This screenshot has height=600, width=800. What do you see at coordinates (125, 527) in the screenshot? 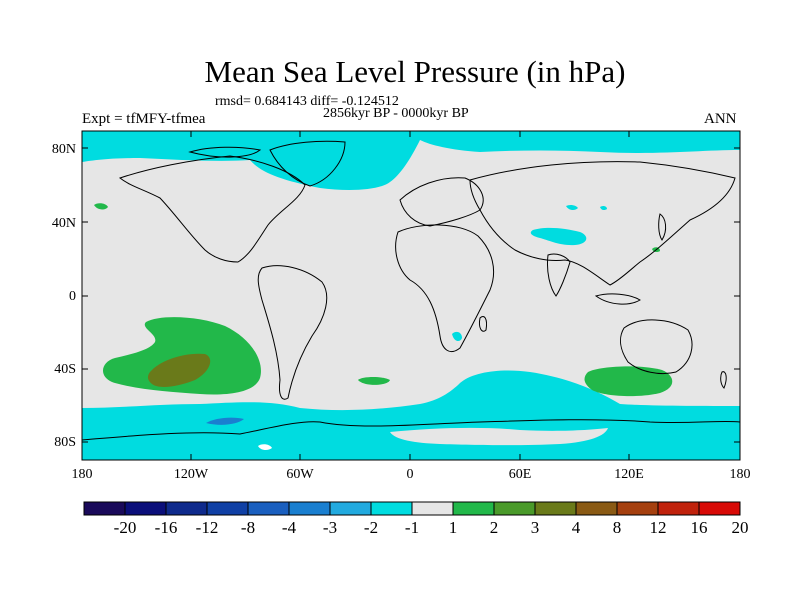
I see `colorbar-label: -20` at bounding box center [125, 527].